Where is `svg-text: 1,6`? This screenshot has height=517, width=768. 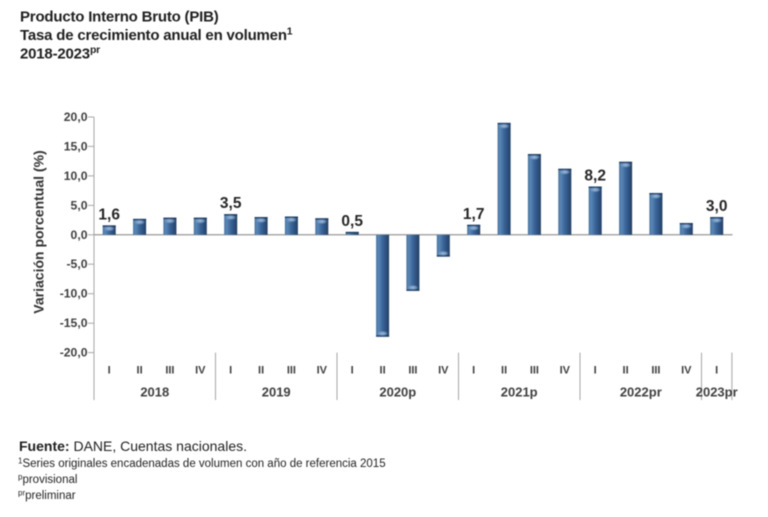 svg-text: 1,6 is located at coordinates (109, 214).